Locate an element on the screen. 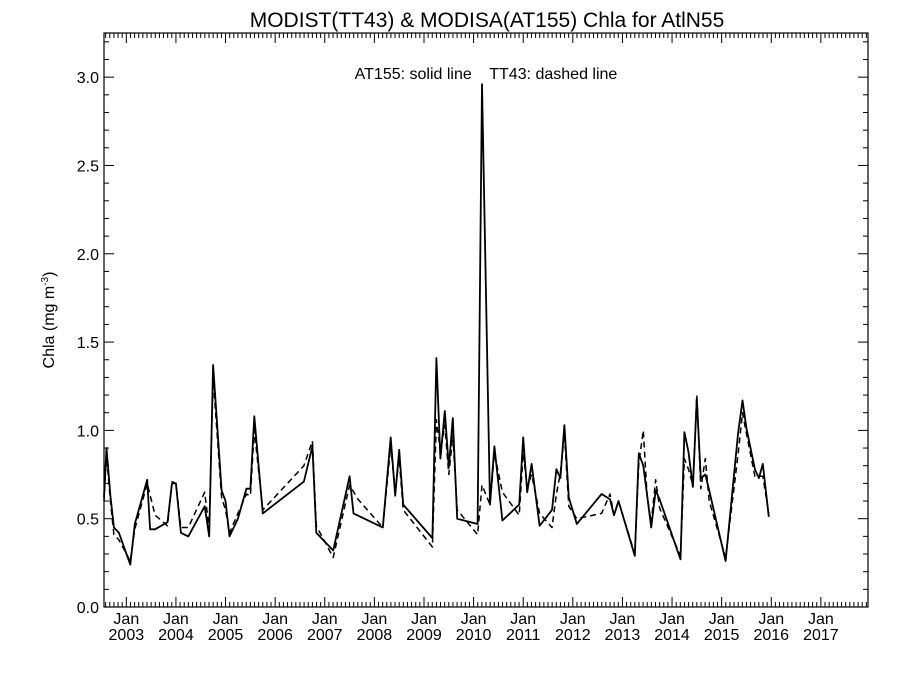  x-tick-year-label: 2014 is located at coordinates (672, 635).